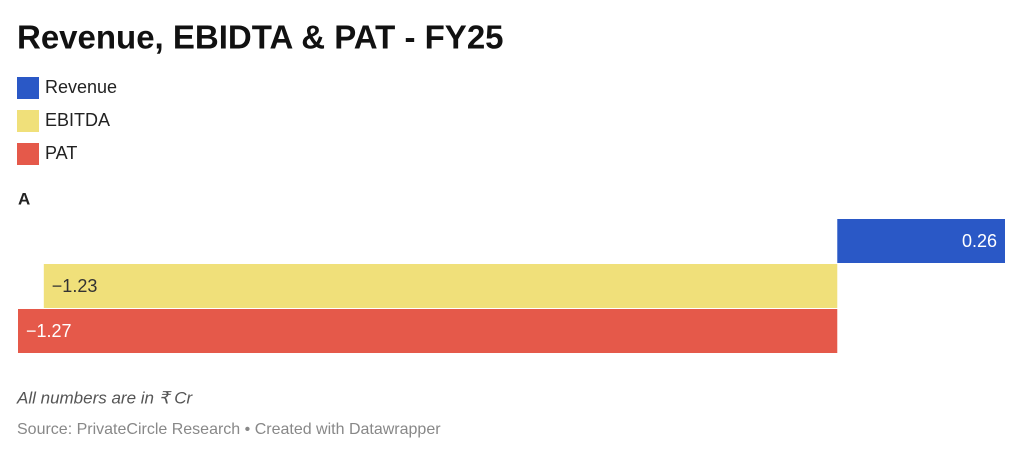 The width and height of the screenshot is (1024, 457). What do you see at coordinates (61, 153) in the screenshot?
I see `legend-label: PAT` at bounding box center [61, 153].